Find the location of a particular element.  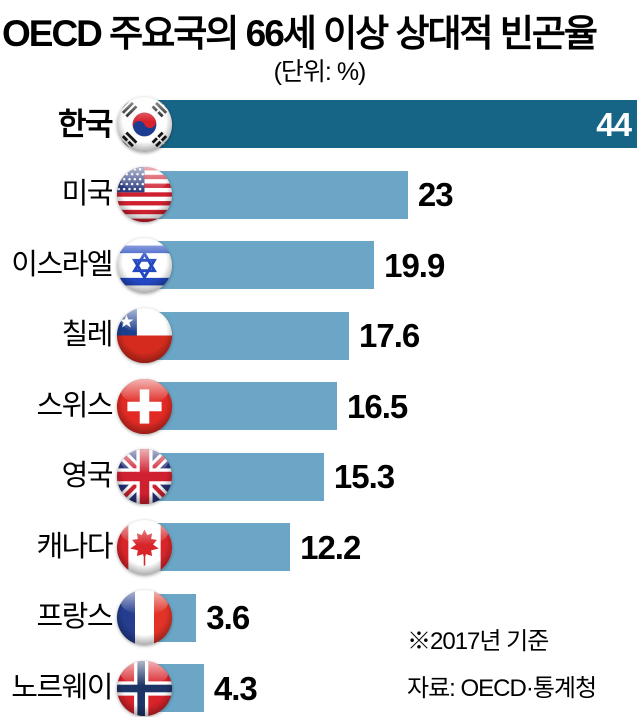

bar-row: 캐나다 12.2 is located at coordinates (319, 547).